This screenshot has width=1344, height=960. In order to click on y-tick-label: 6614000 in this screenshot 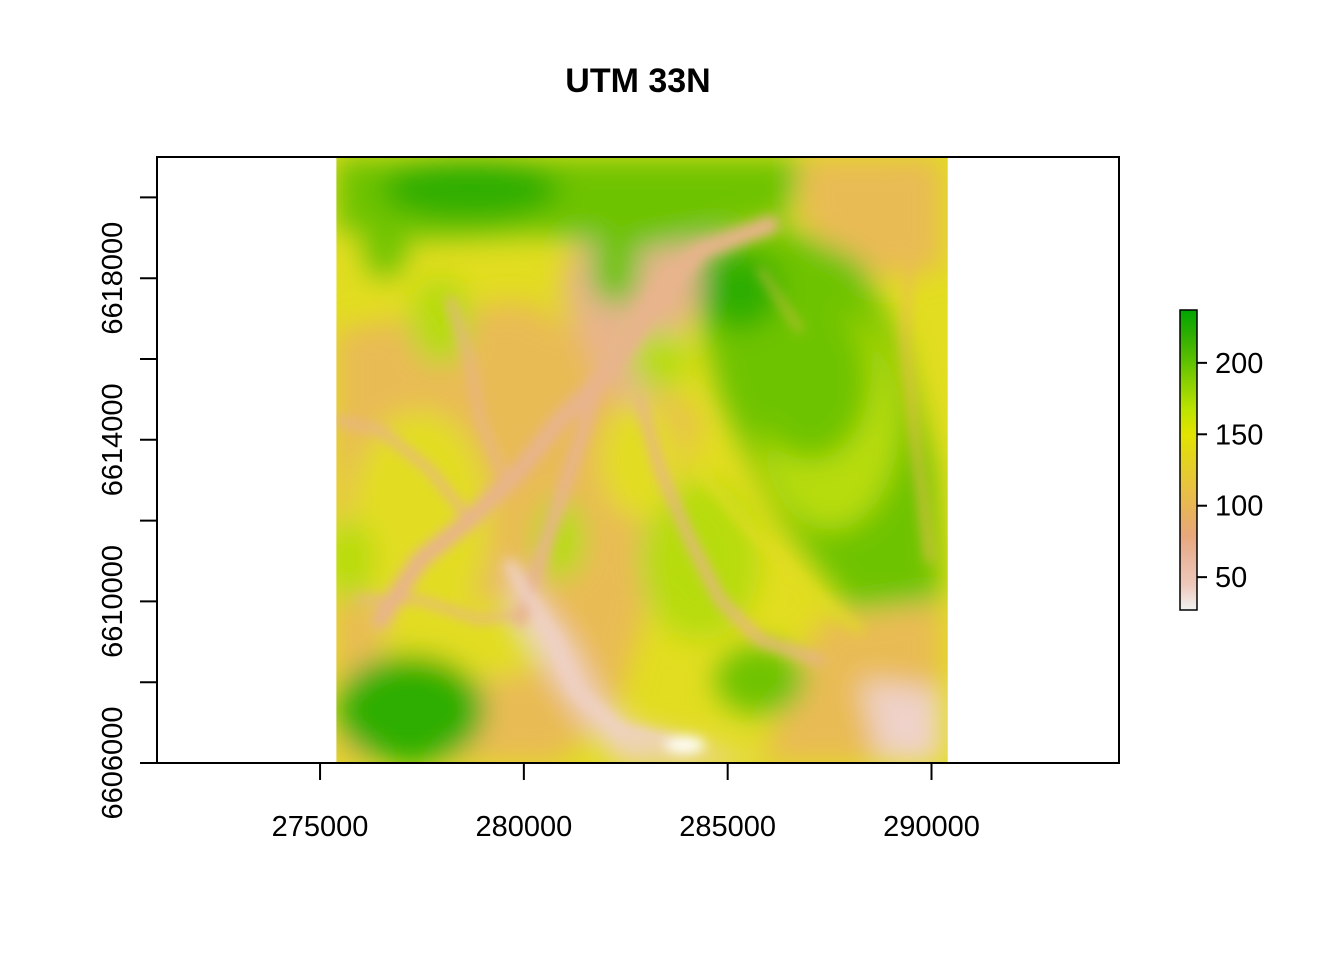, I will do `click(113, 439)`.